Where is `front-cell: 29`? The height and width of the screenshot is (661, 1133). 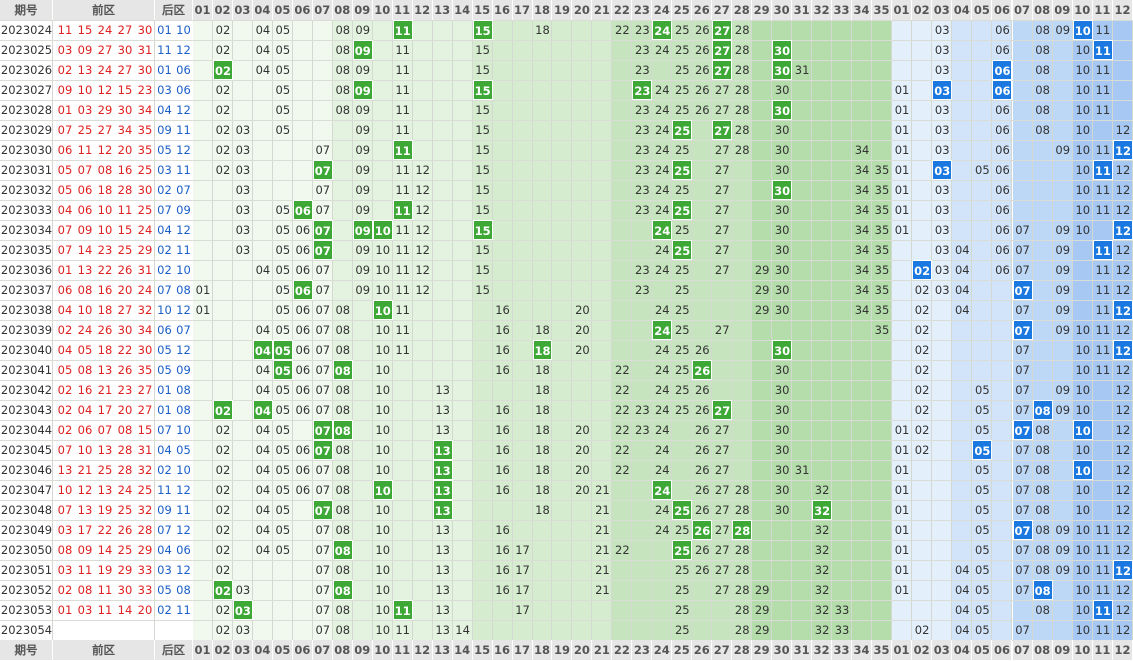 front-cell: 29 is located at coordinates (762, 590).